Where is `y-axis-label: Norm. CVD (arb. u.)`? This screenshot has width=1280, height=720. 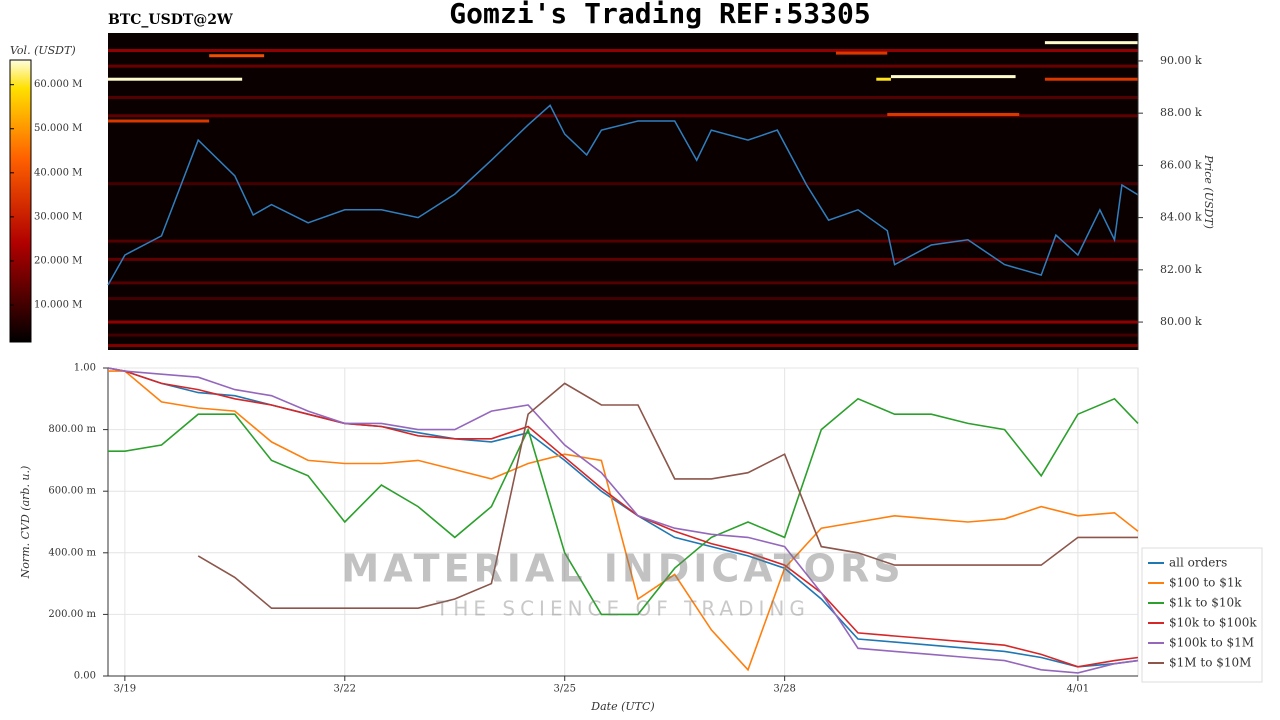
y-axis-label: Norm. CVD (arb. u.) is located at coordinates (25, 523).